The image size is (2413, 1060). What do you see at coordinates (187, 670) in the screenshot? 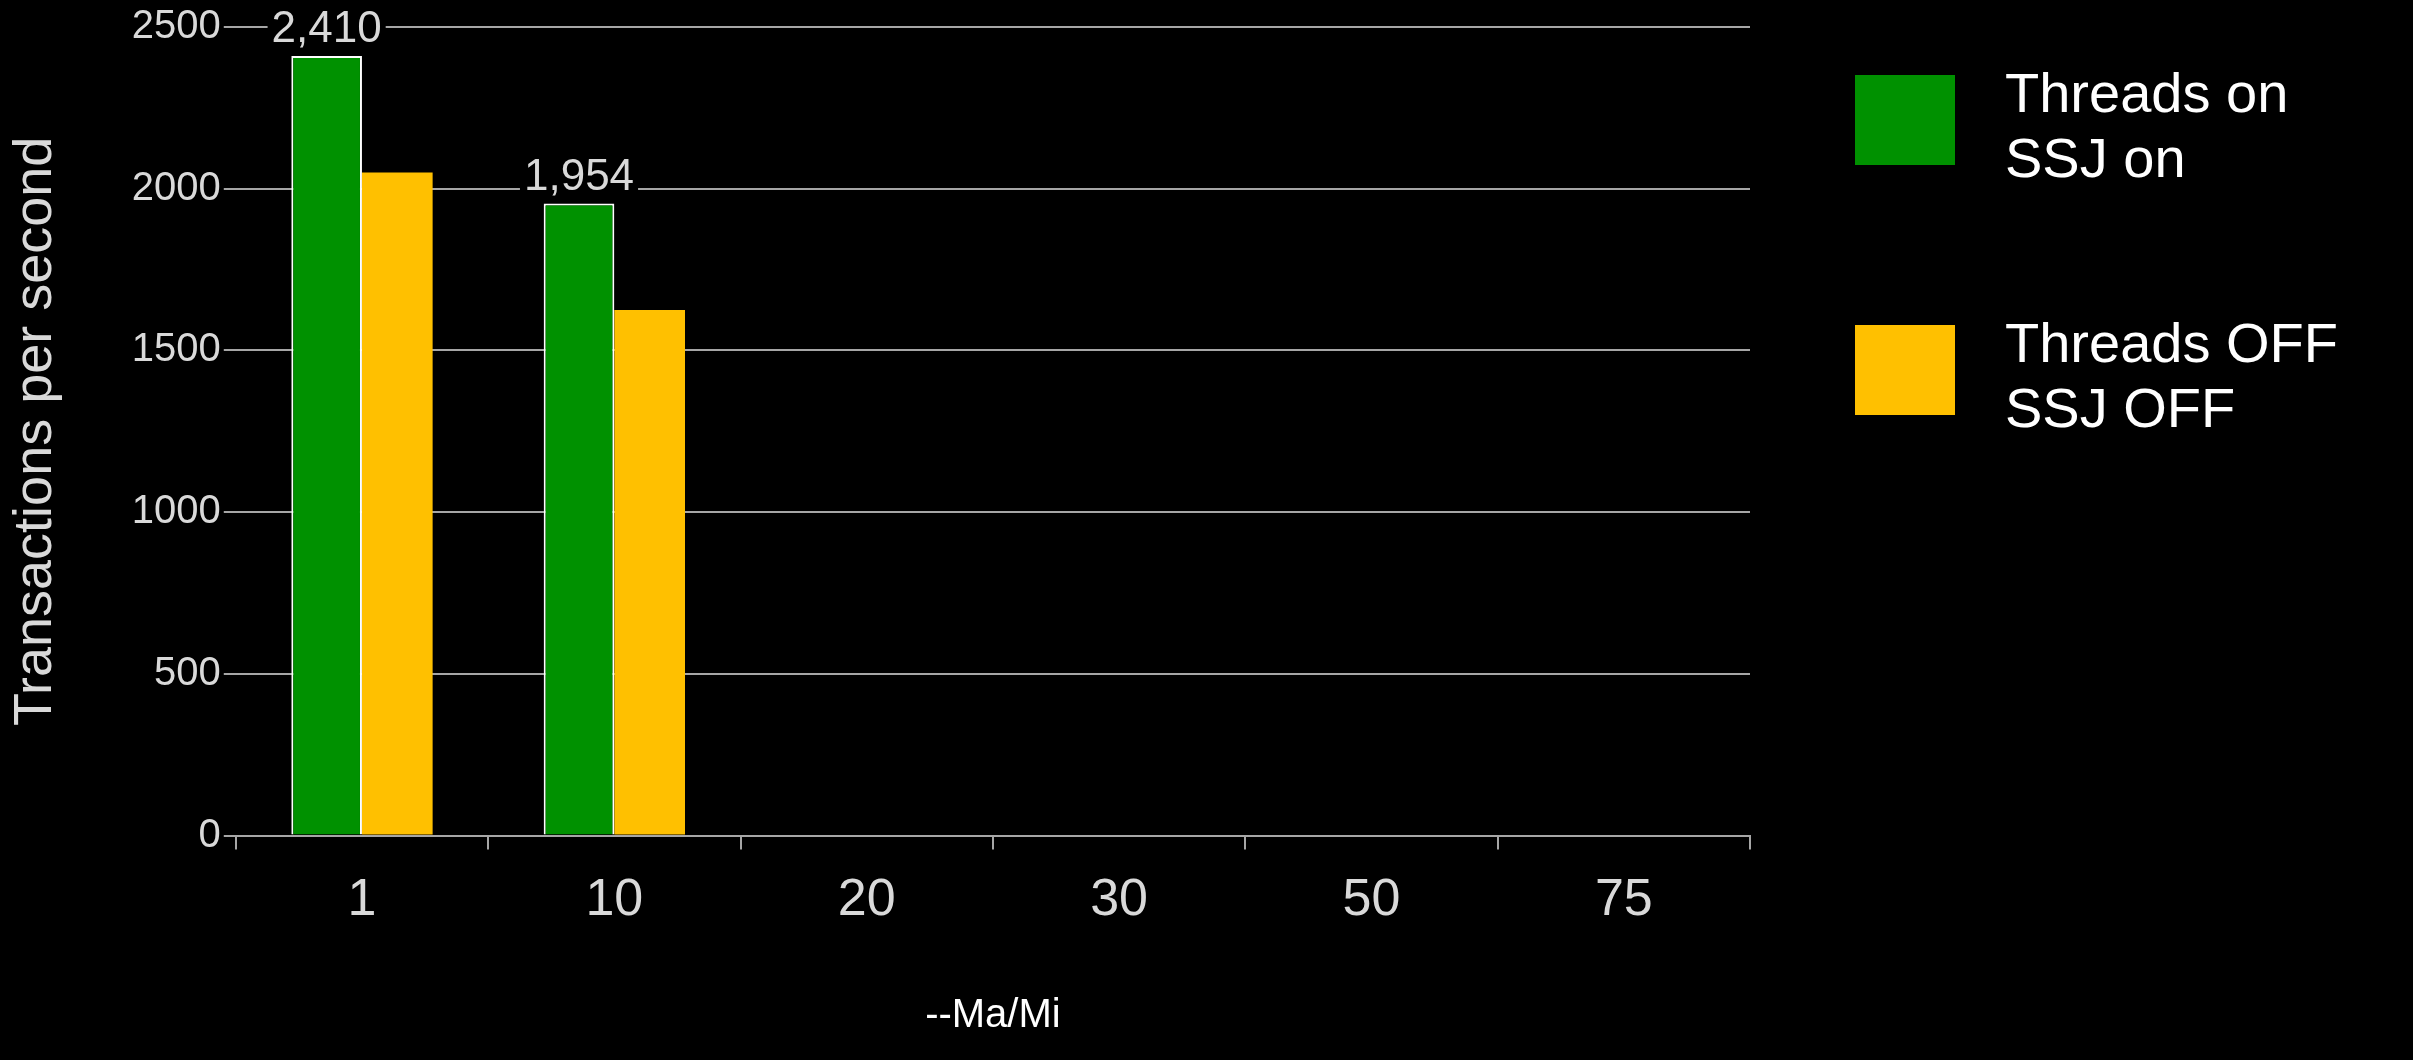
I see `y-tick-label: 500` at bounding box center [187, 670].